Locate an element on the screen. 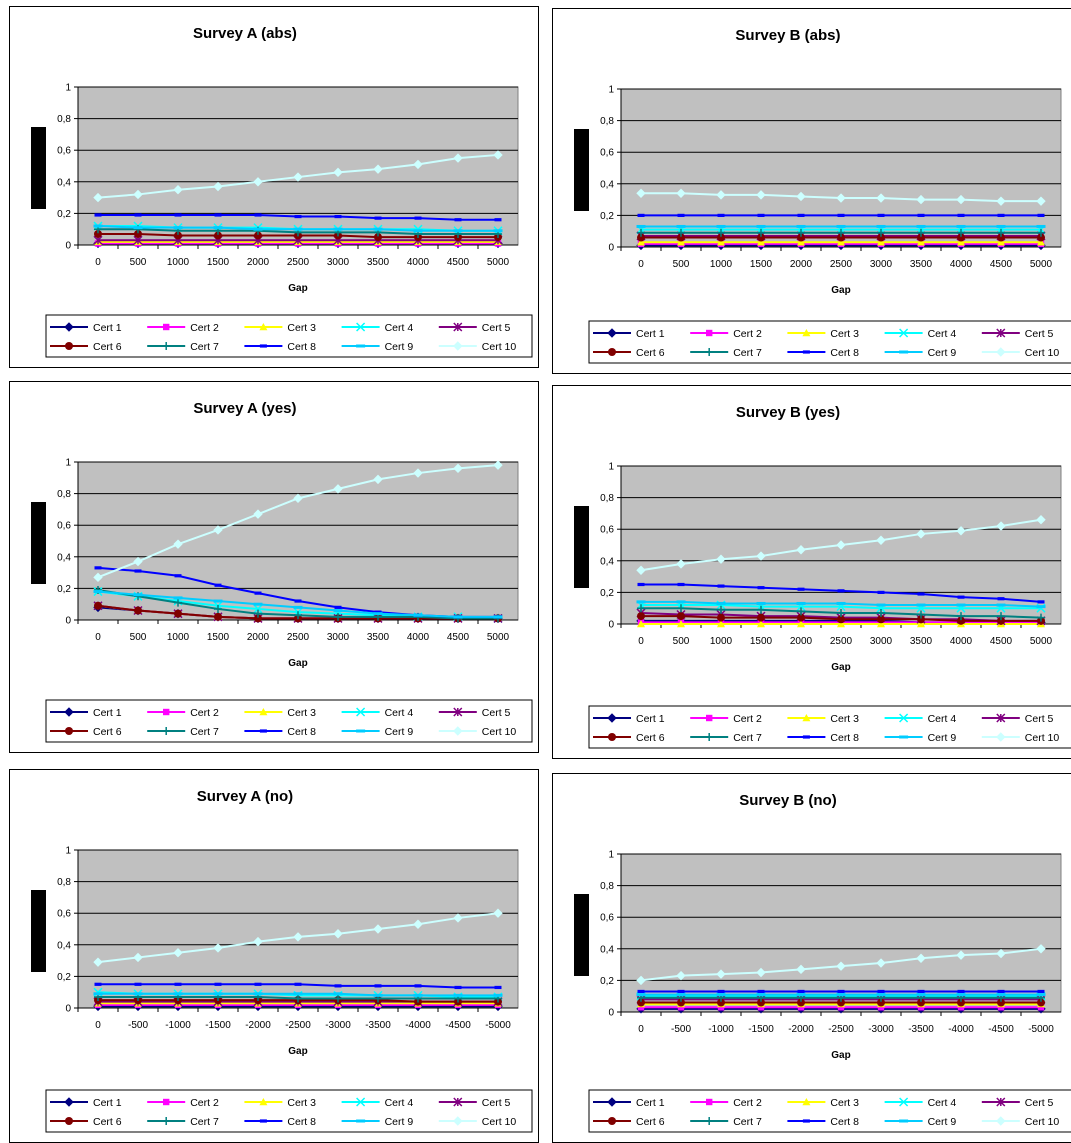  legend-item-cert-8: Cert 8 is located at coordinates (280, 347).